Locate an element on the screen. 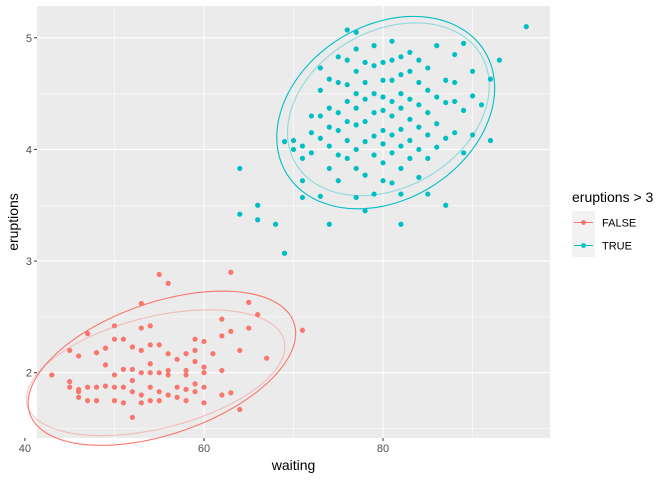  ellipse-true-t is located at coordinates (388, 109).